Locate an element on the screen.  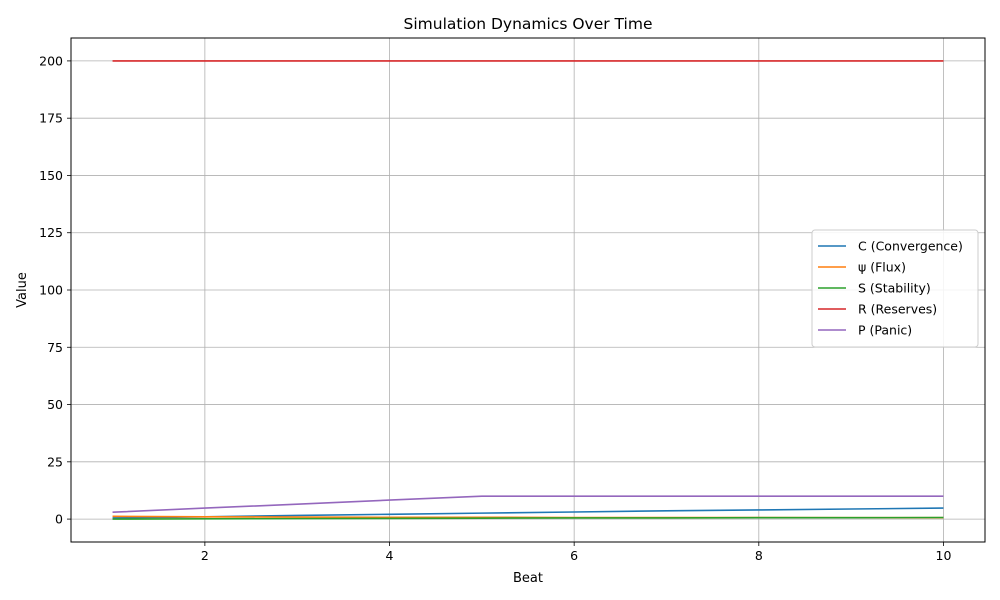
y-axis-ticks: 0 25 50 75 100 125 150 175 200 is located at coordinates (55, 290).